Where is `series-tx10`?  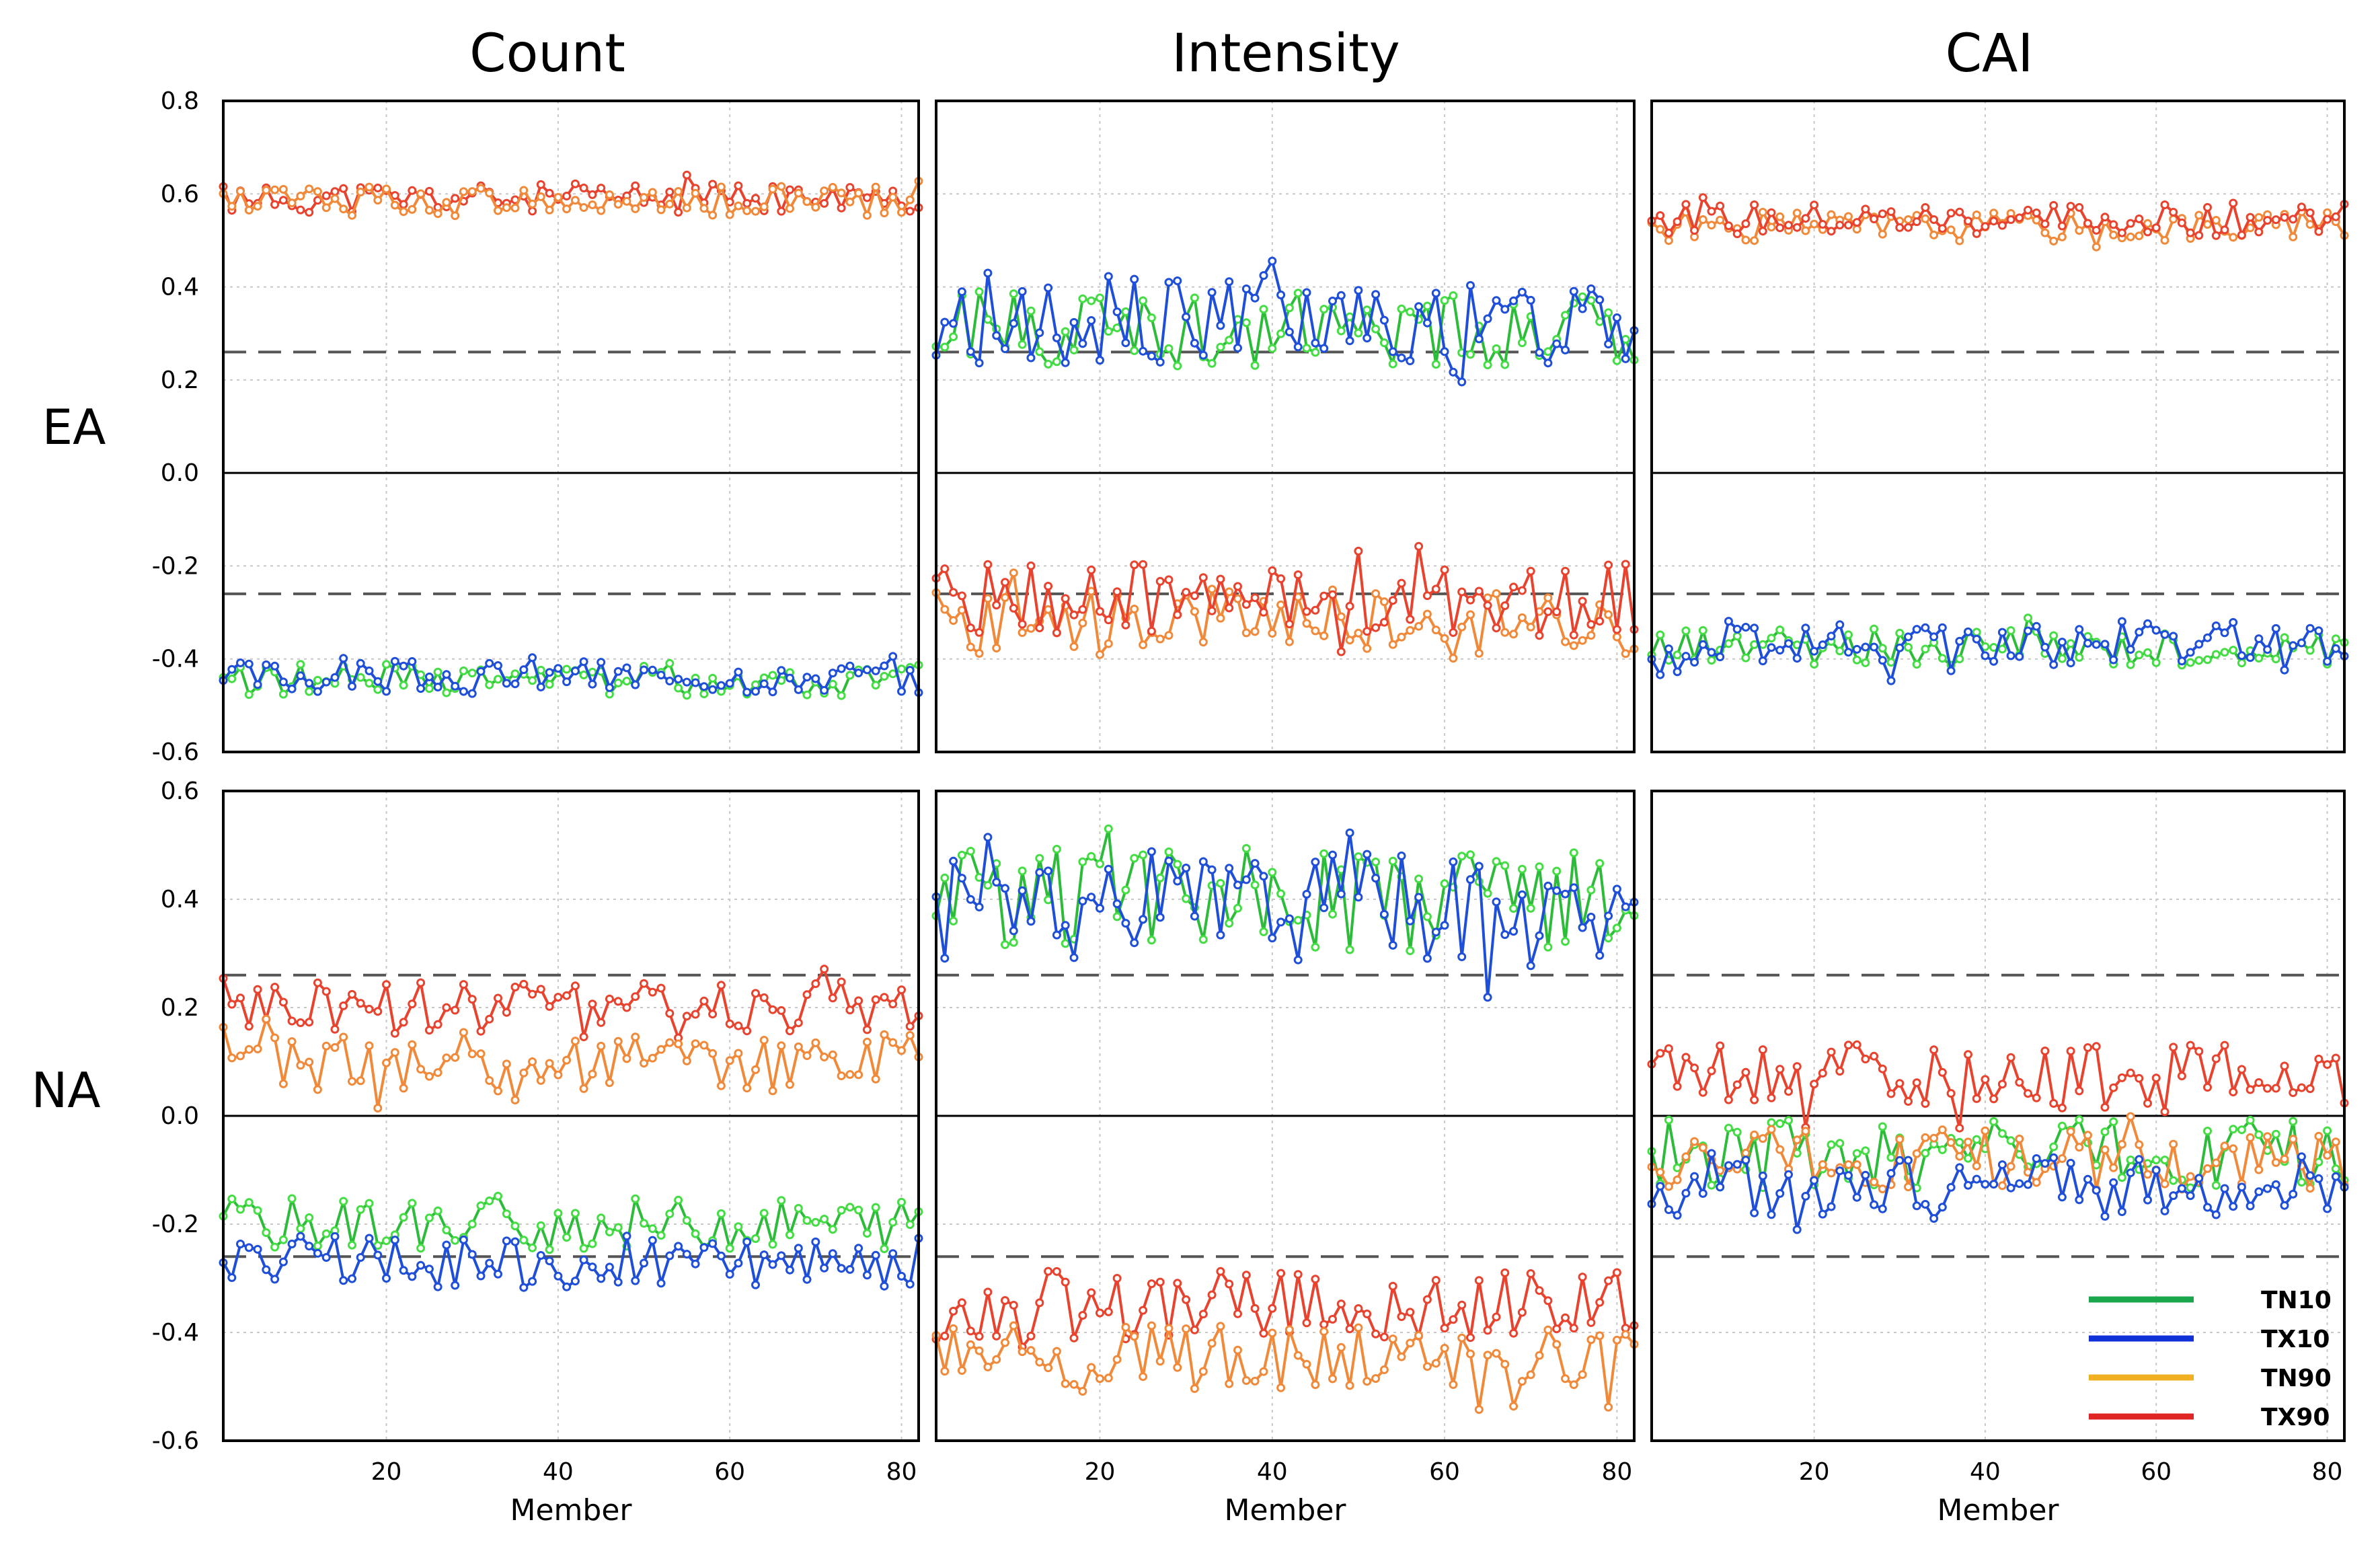 series-tx10 is located at coordinates (1998, 651).